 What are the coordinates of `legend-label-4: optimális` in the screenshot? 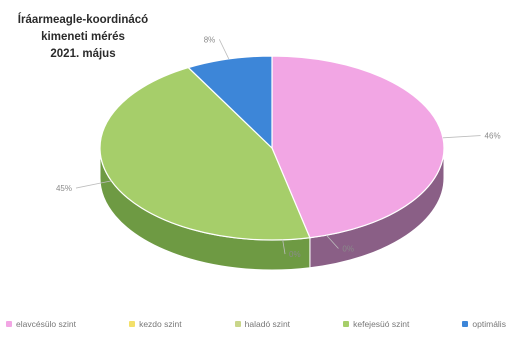 It's located at (489, 324).